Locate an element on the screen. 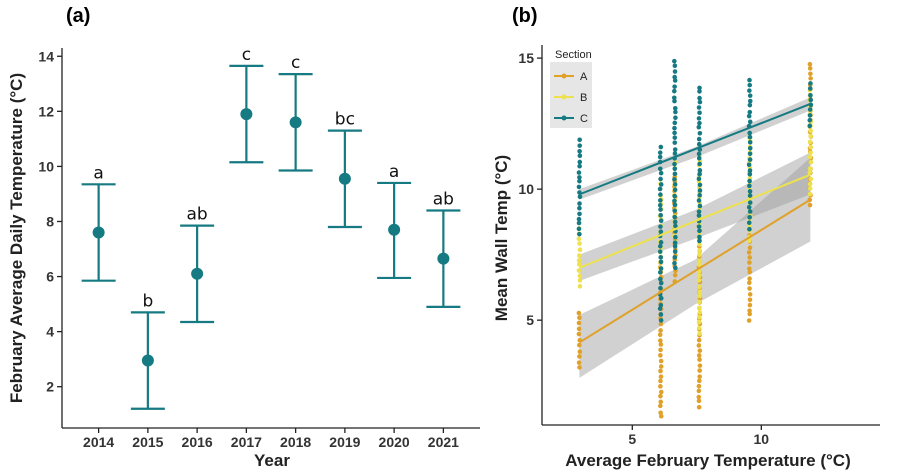 The height and width of the screenshot is (470, 901). panel-b-fit-lines is located at coordinates (694, 223).